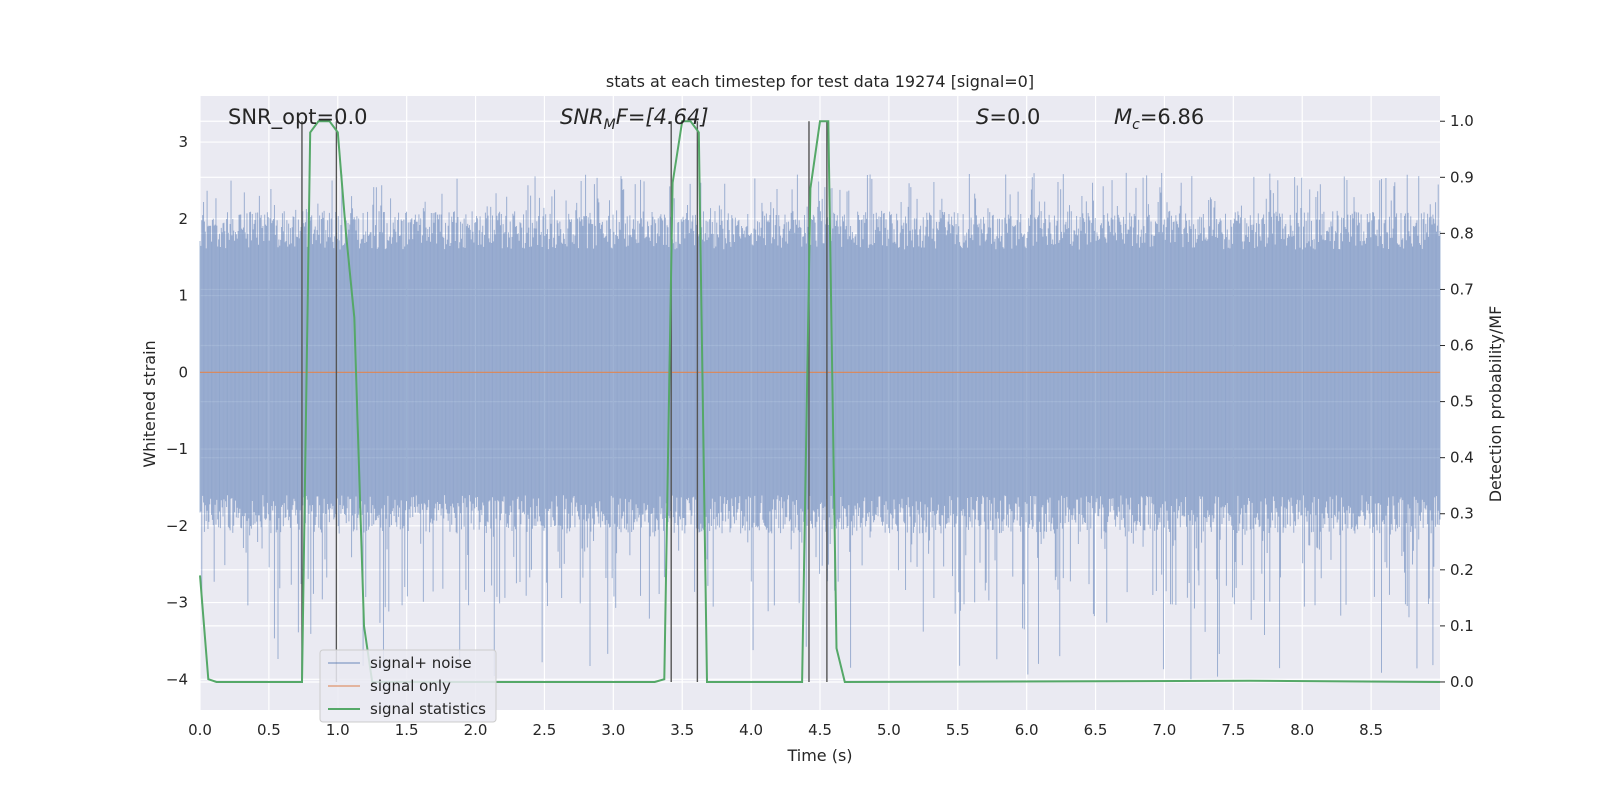  Describe the element at coordinates (1008, 117) in the screenshot. I see `s-annotation: S=0.0` at that location.